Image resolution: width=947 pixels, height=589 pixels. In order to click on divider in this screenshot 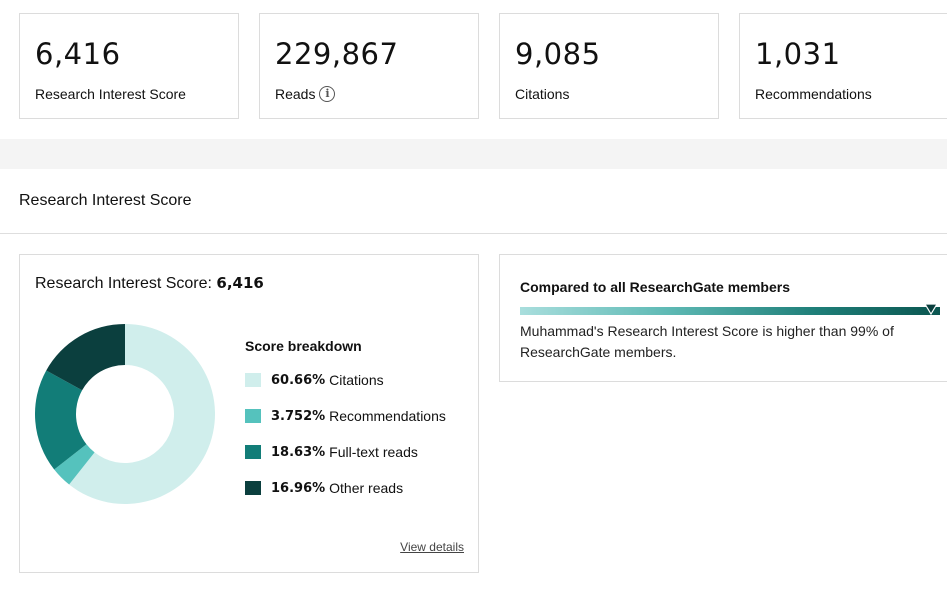, I will do `click(473, 233)`.